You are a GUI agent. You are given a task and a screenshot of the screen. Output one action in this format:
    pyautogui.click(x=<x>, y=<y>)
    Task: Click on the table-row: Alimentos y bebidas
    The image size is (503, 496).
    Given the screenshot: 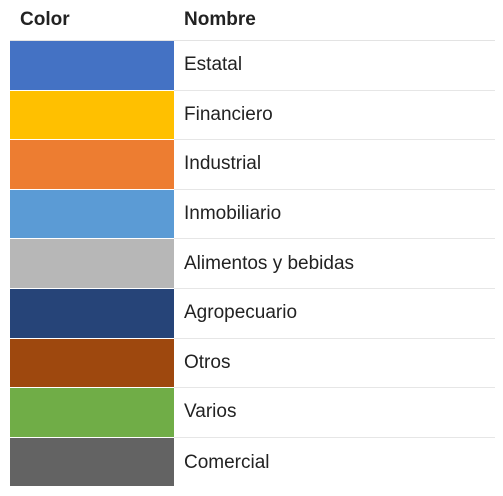 What is the action you would take?
    pyautogui.click(x=252, y=264)
    